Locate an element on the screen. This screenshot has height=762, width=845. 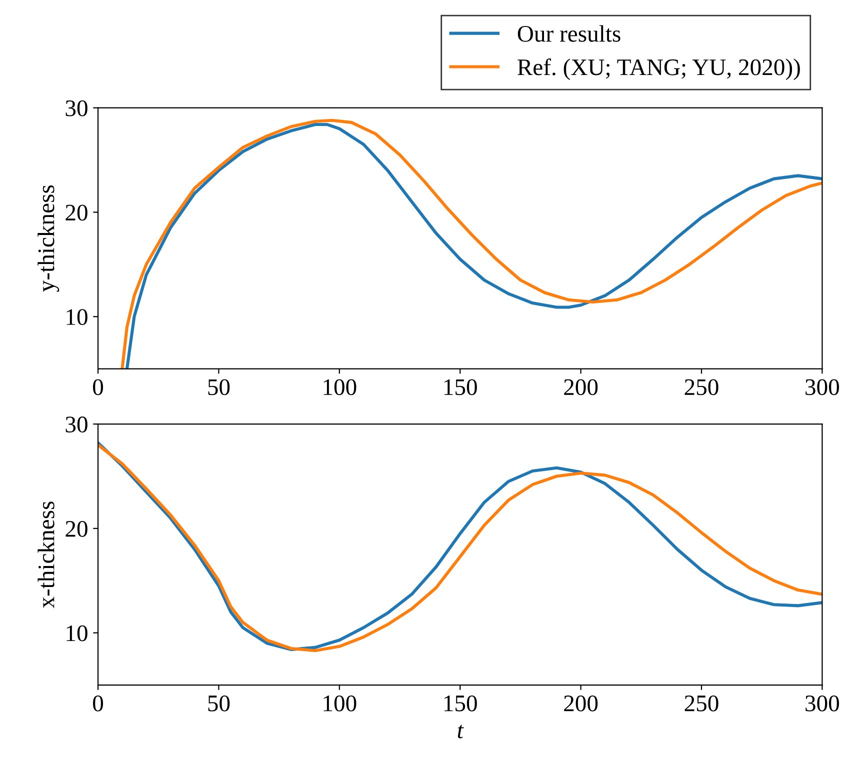
x-axis-title: t is located at coordinates (461, 731).